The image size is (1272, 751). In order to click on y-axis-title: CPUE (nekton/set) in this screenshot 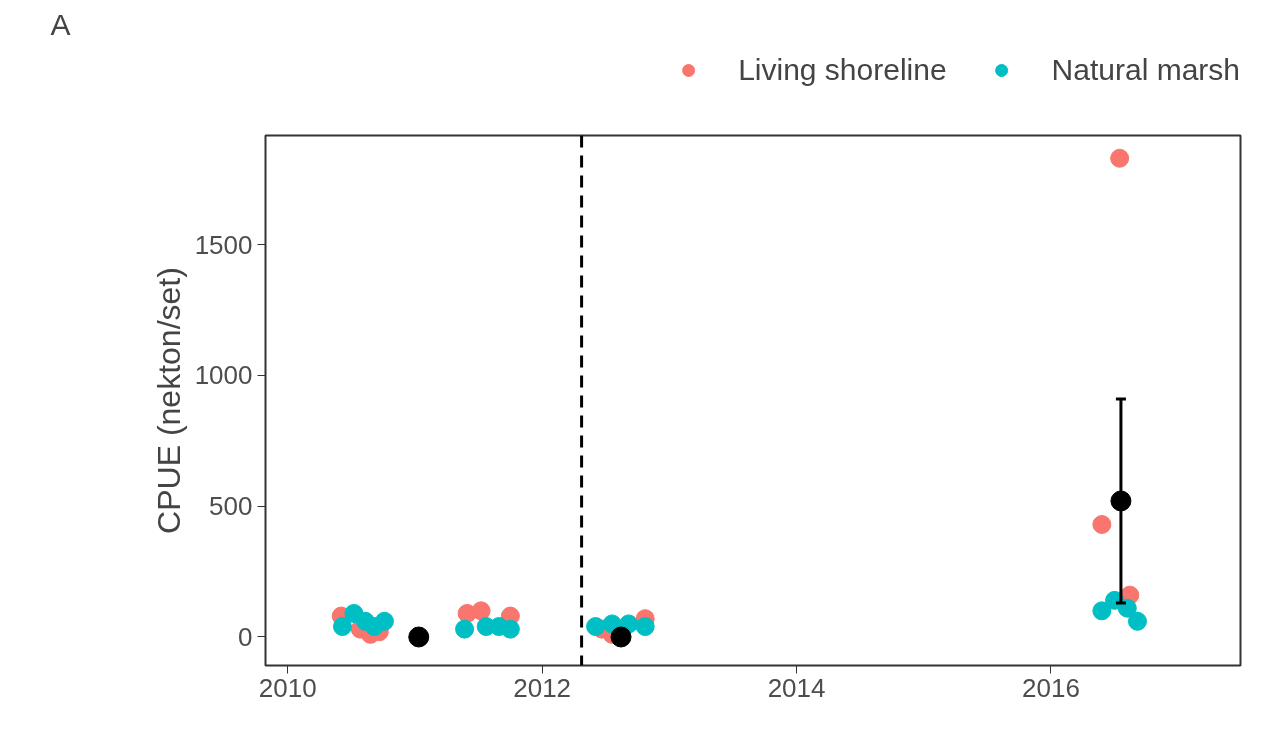, I will do `click(168, 400)`.